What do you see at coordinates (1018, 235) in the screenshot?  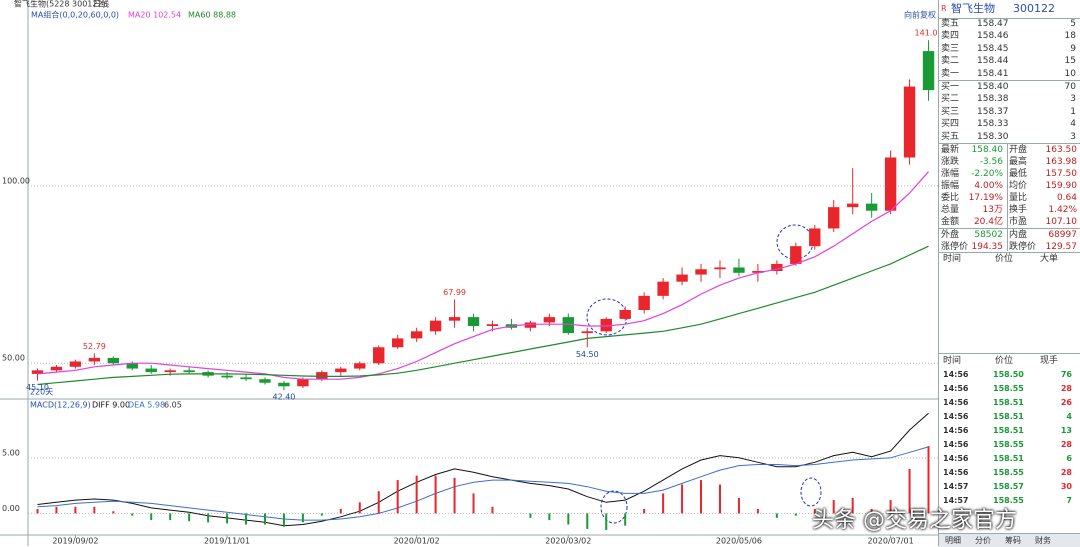 I see `stat-label: 内盘` at bounding box center [1018, 235].